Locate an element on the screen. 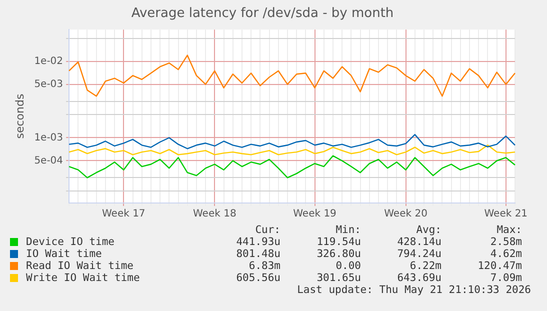 Image resolution: width=547 pixels, height=311 pixels. text: 2.58m is located at coordinates (505, 242).